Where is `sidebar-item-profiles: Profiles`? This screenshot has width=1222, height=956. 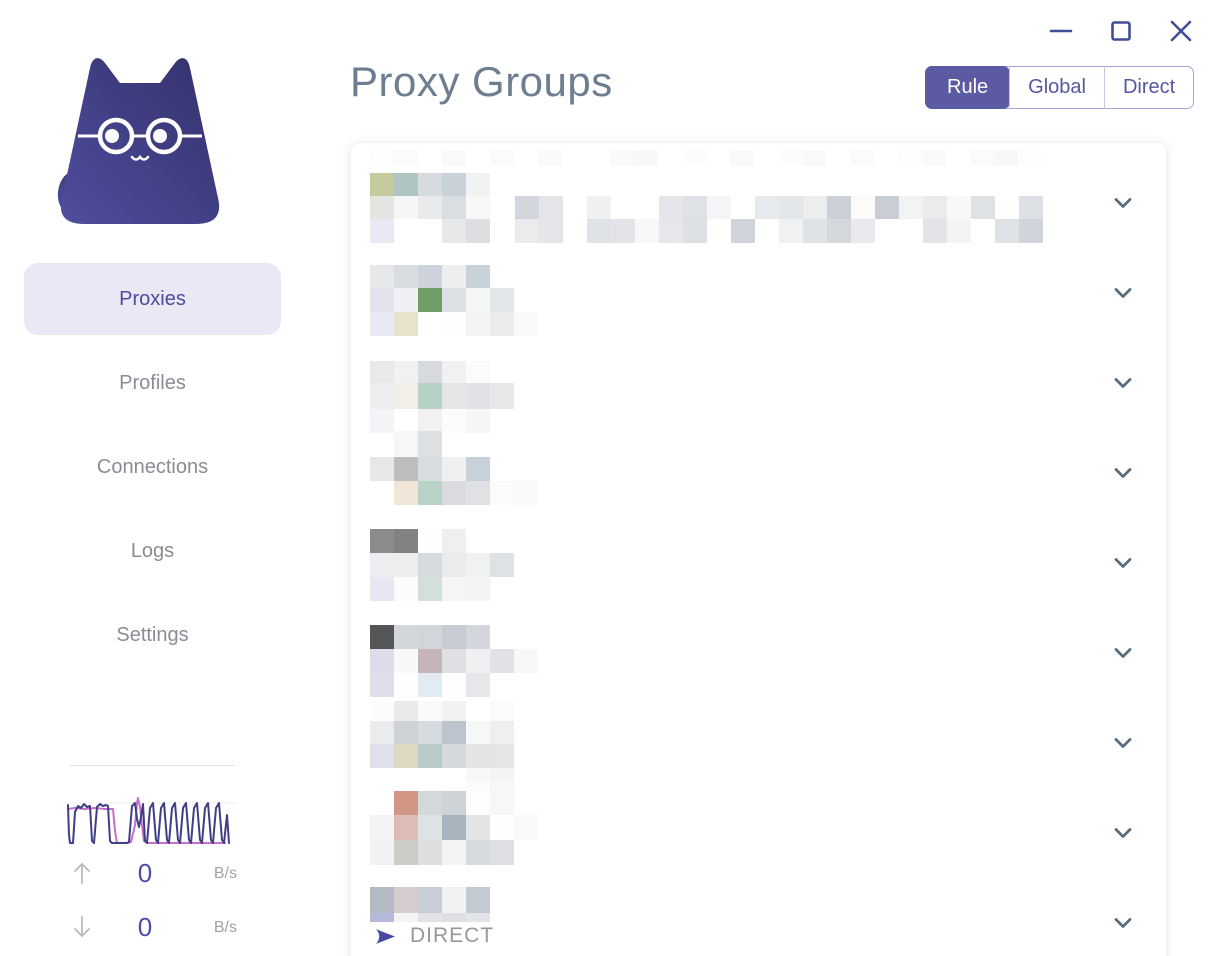 sidebar-item-profiles: Profiles is located at coordinates (152, 383).